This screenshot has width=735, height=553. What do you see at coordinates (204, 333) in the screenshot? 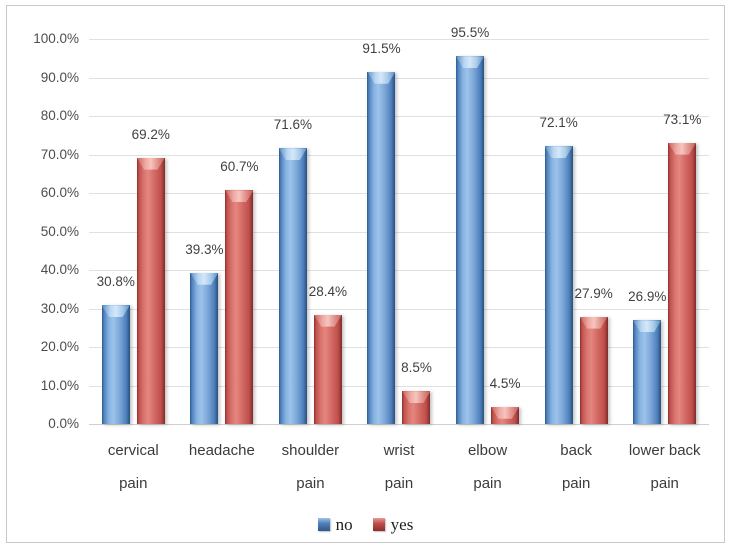
I see `bar-no: 39.3%` at bounding box center [204, 333].